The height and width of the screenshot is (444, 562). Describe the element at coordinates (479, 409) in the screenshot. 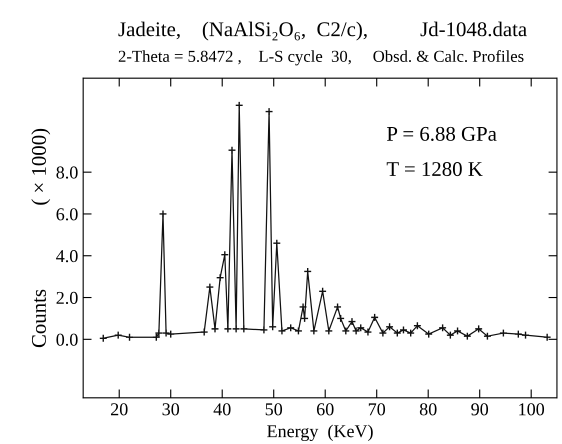

I see `x-tick-label: 90` at that location.